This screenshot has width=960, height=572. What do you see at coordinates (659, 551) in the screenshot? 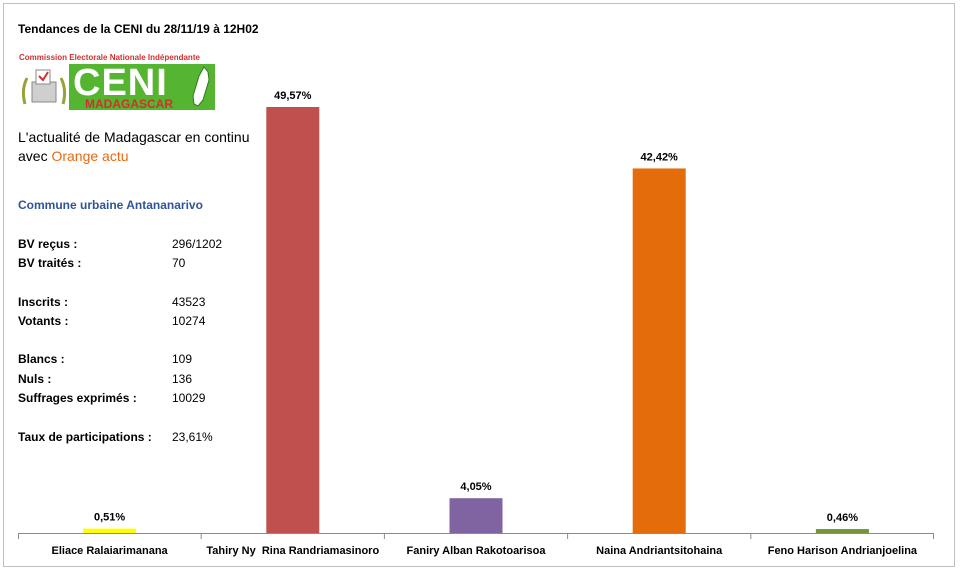
I see `category-label: Naina Andriantsitohaina` at bounding box center [659, 551].